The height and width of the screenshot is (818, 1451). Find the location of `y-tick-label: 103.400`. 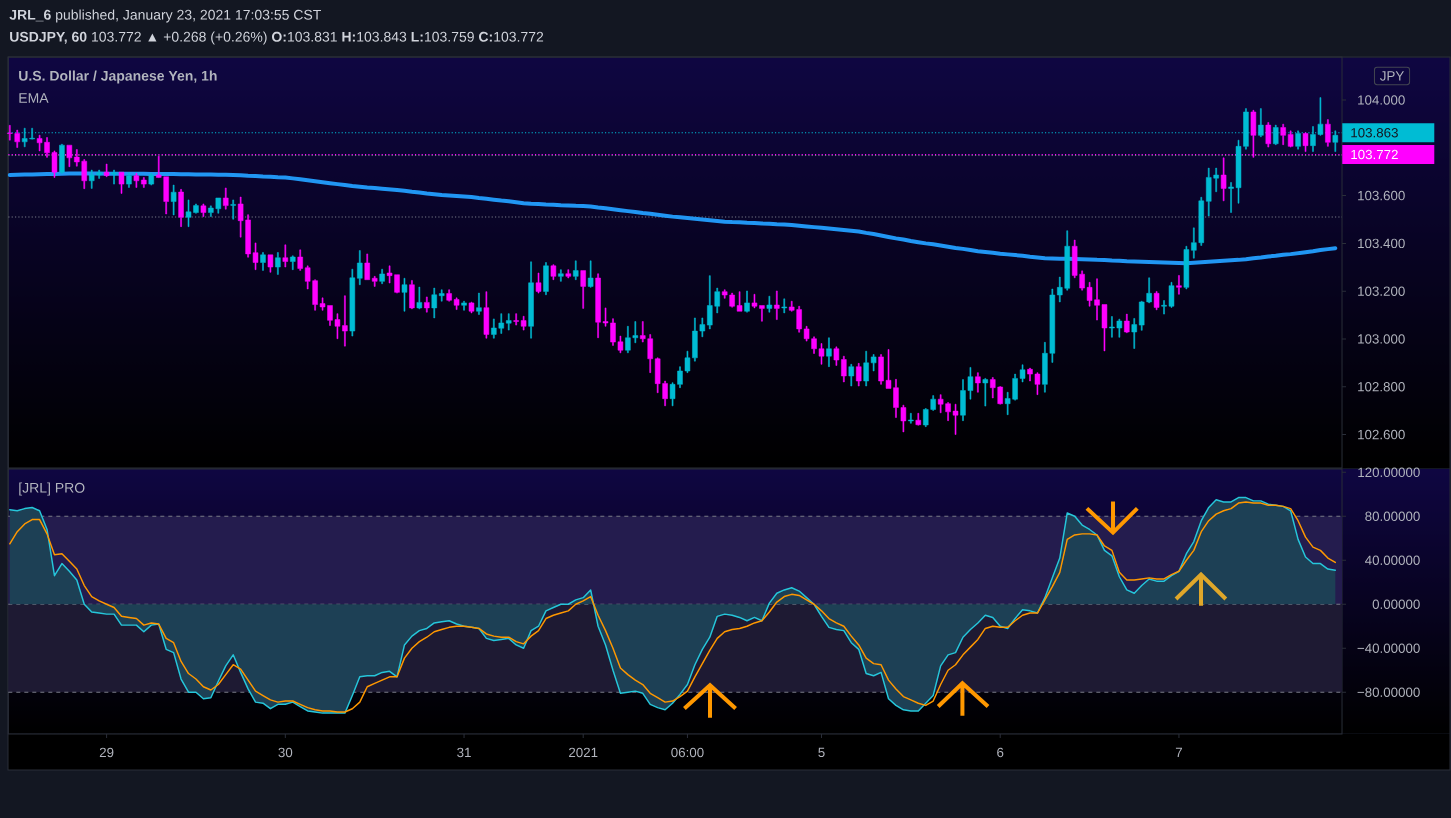

y-tick-label: 103.400 is located at coordinates (1381, 243).